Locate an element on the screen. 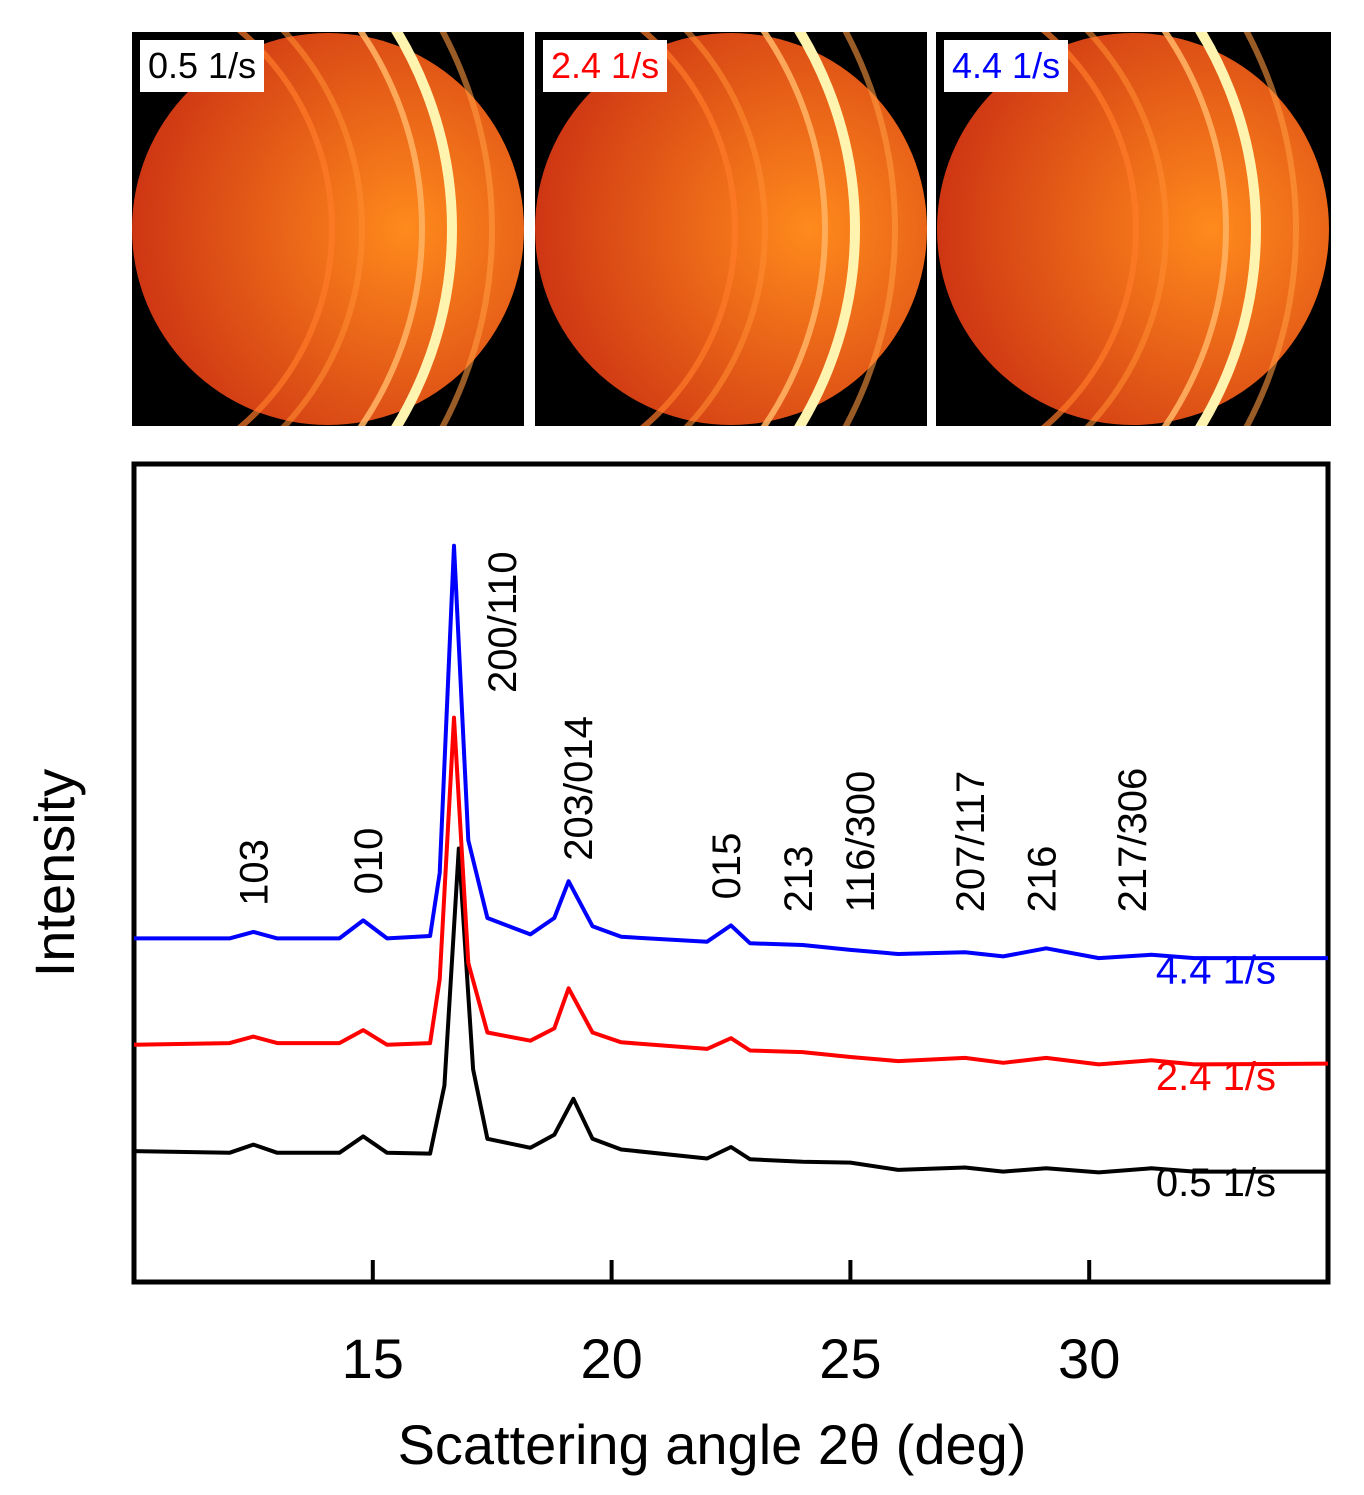 The image size is (1364, 1495). x-tick-label: 30 is located at coordinates (1089, 1358).